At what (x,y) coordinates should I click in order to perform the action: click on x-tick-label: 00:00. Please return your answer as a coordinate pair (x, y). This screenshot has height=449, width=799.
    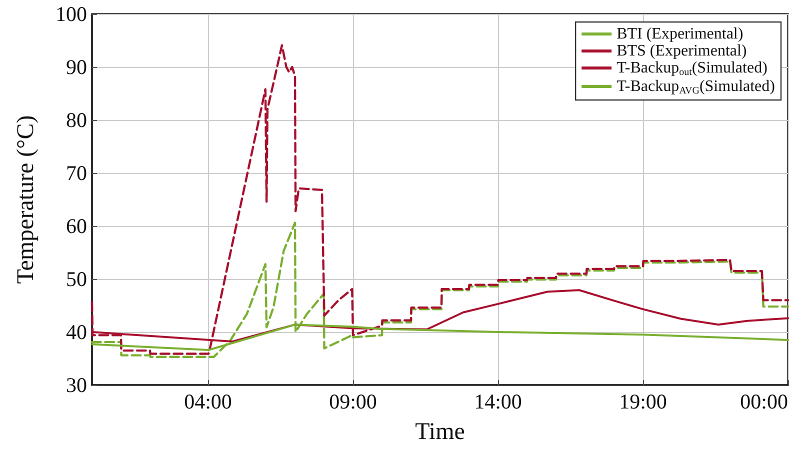
    Looking at the image, I should click on (764, 402).